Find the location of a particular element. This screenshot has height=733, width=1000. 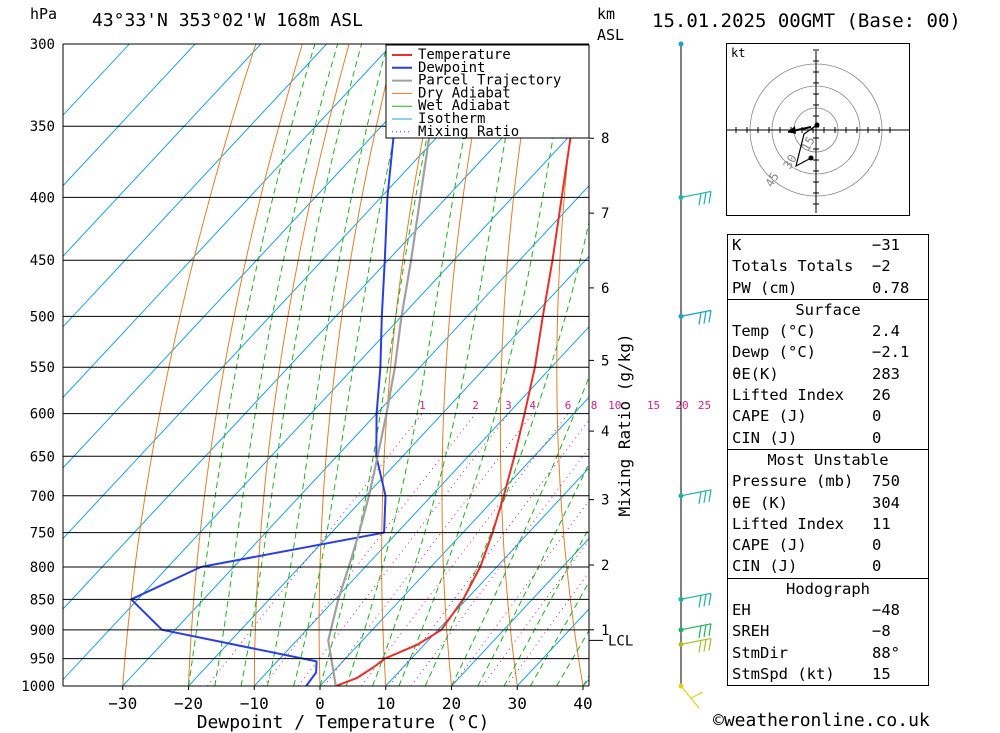

index-value: −8 is located at coordinates (881, 631).